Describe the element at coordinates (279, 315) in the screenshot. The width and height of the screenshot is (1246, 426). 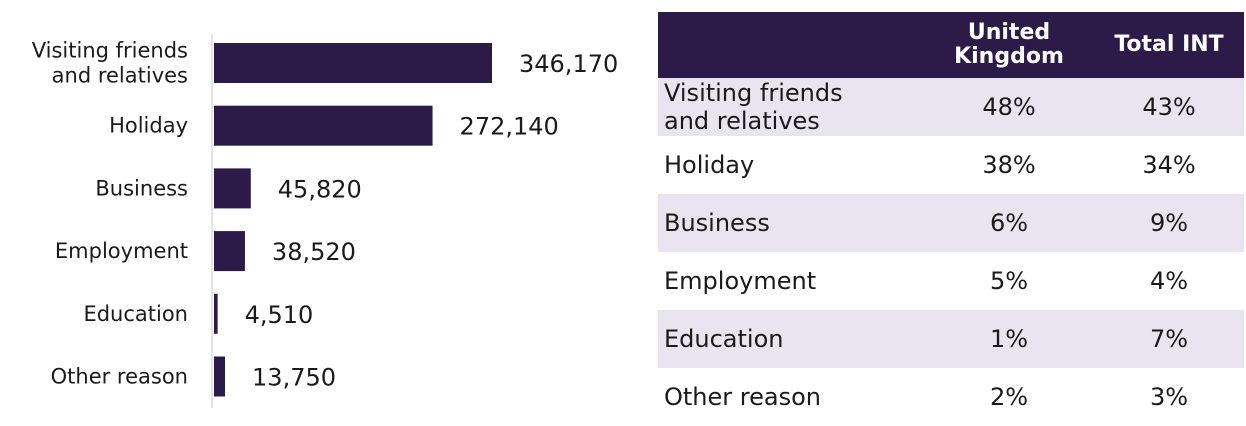
I see `data-label: 4,510` at that location.